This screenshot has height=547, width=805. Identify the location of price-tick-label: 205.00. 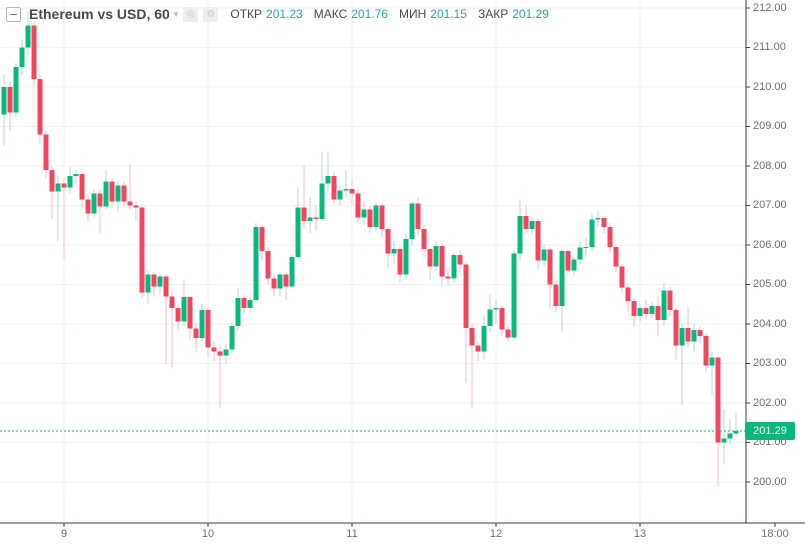
(770, 284).